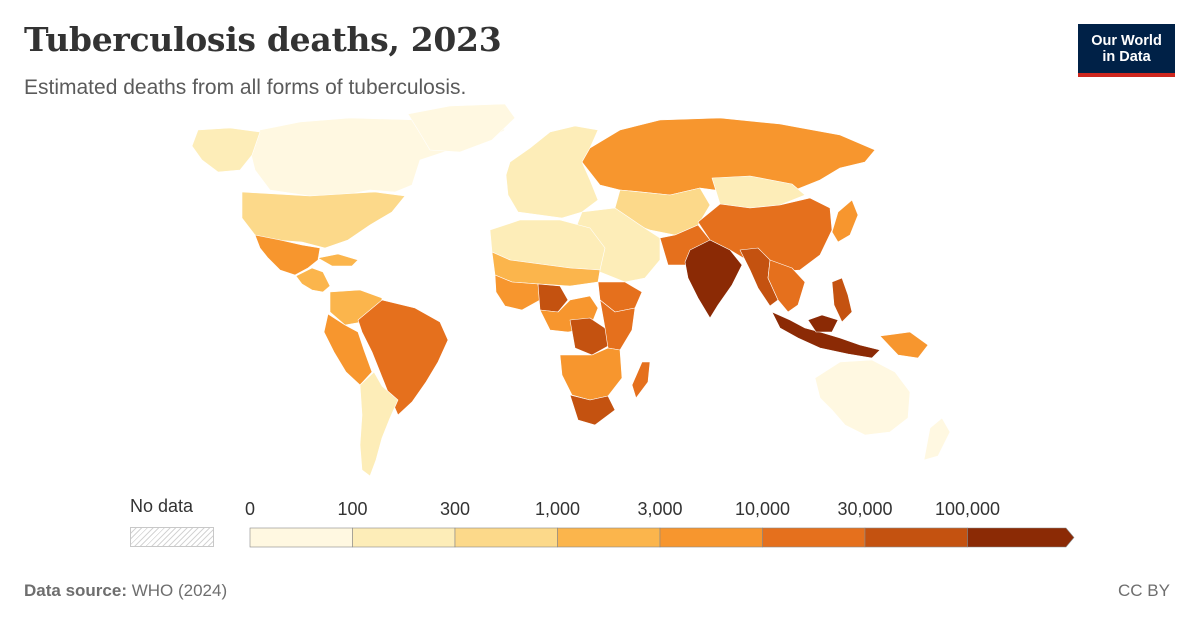 Image resolution: width=1200 pixels, height=627 pixels. I want to click on chart-title: Tuberculosis deaths, 2023, so click(263, 39).